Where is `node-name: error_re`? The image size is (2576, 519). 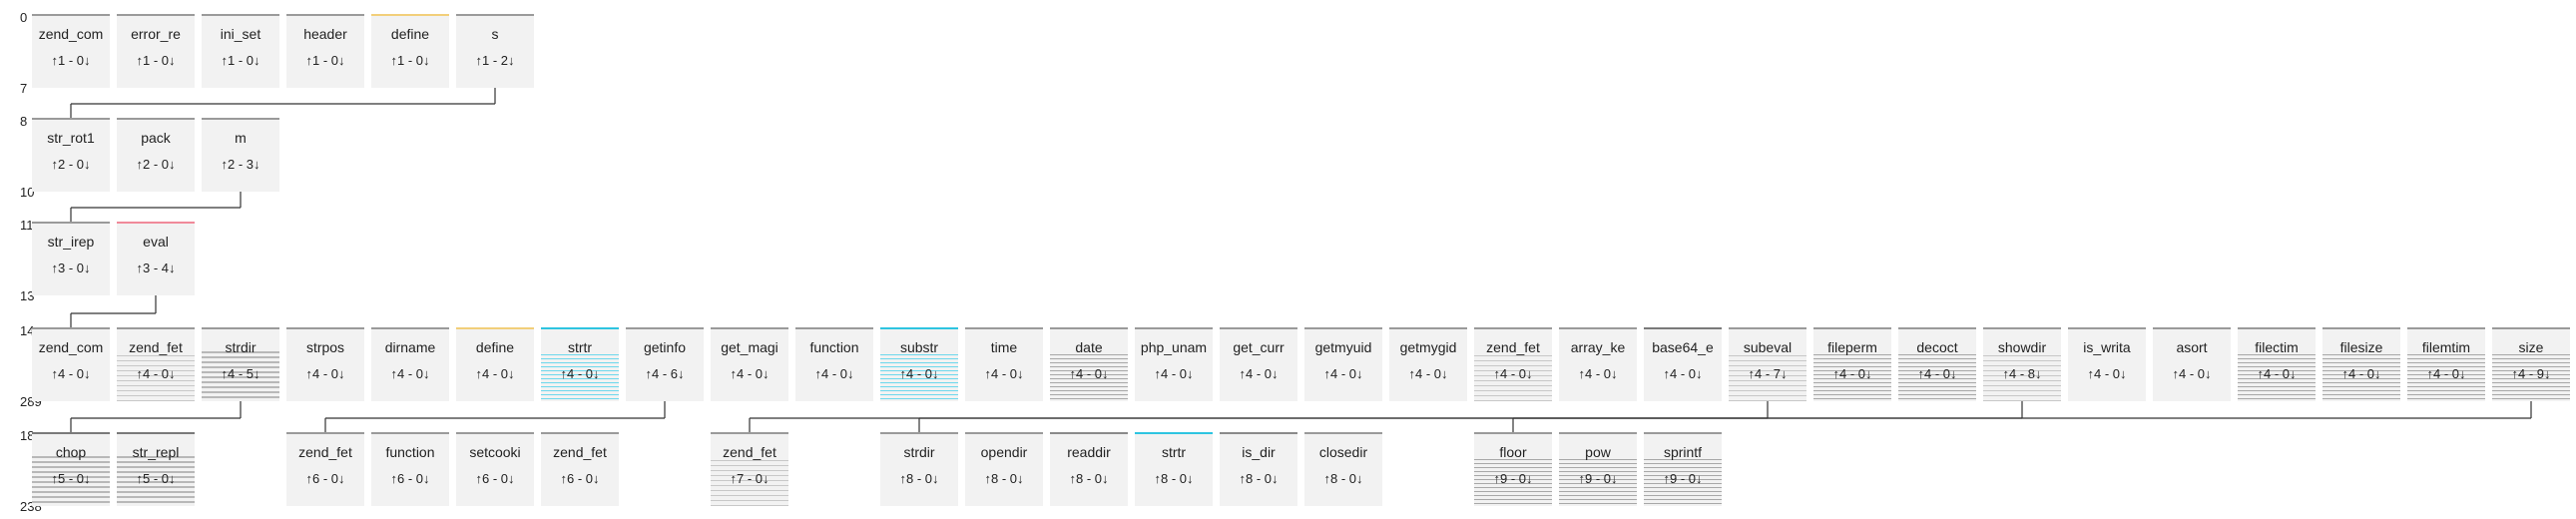 node-name: error_re is located at coordinates (156, 34).